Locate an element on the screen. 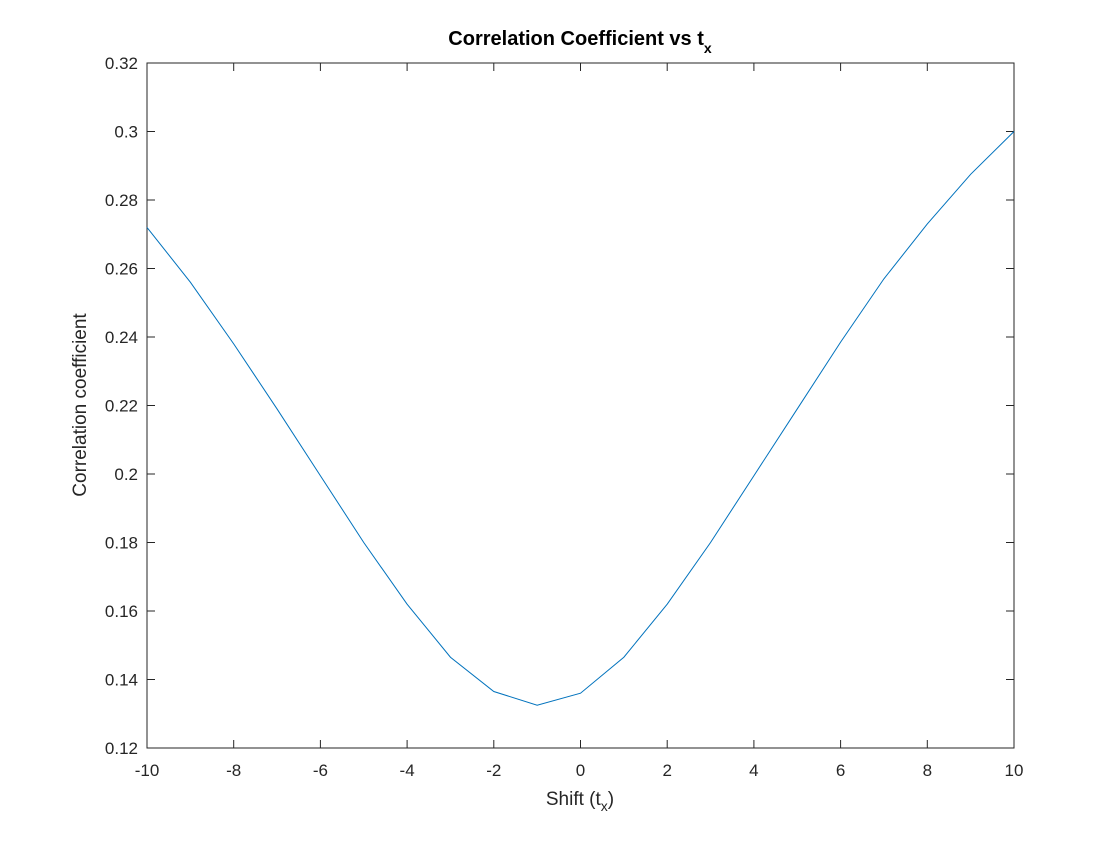 This screenshot has height=845, width=1120. x-tick-label: 2 is located at coordinates (666, 770).